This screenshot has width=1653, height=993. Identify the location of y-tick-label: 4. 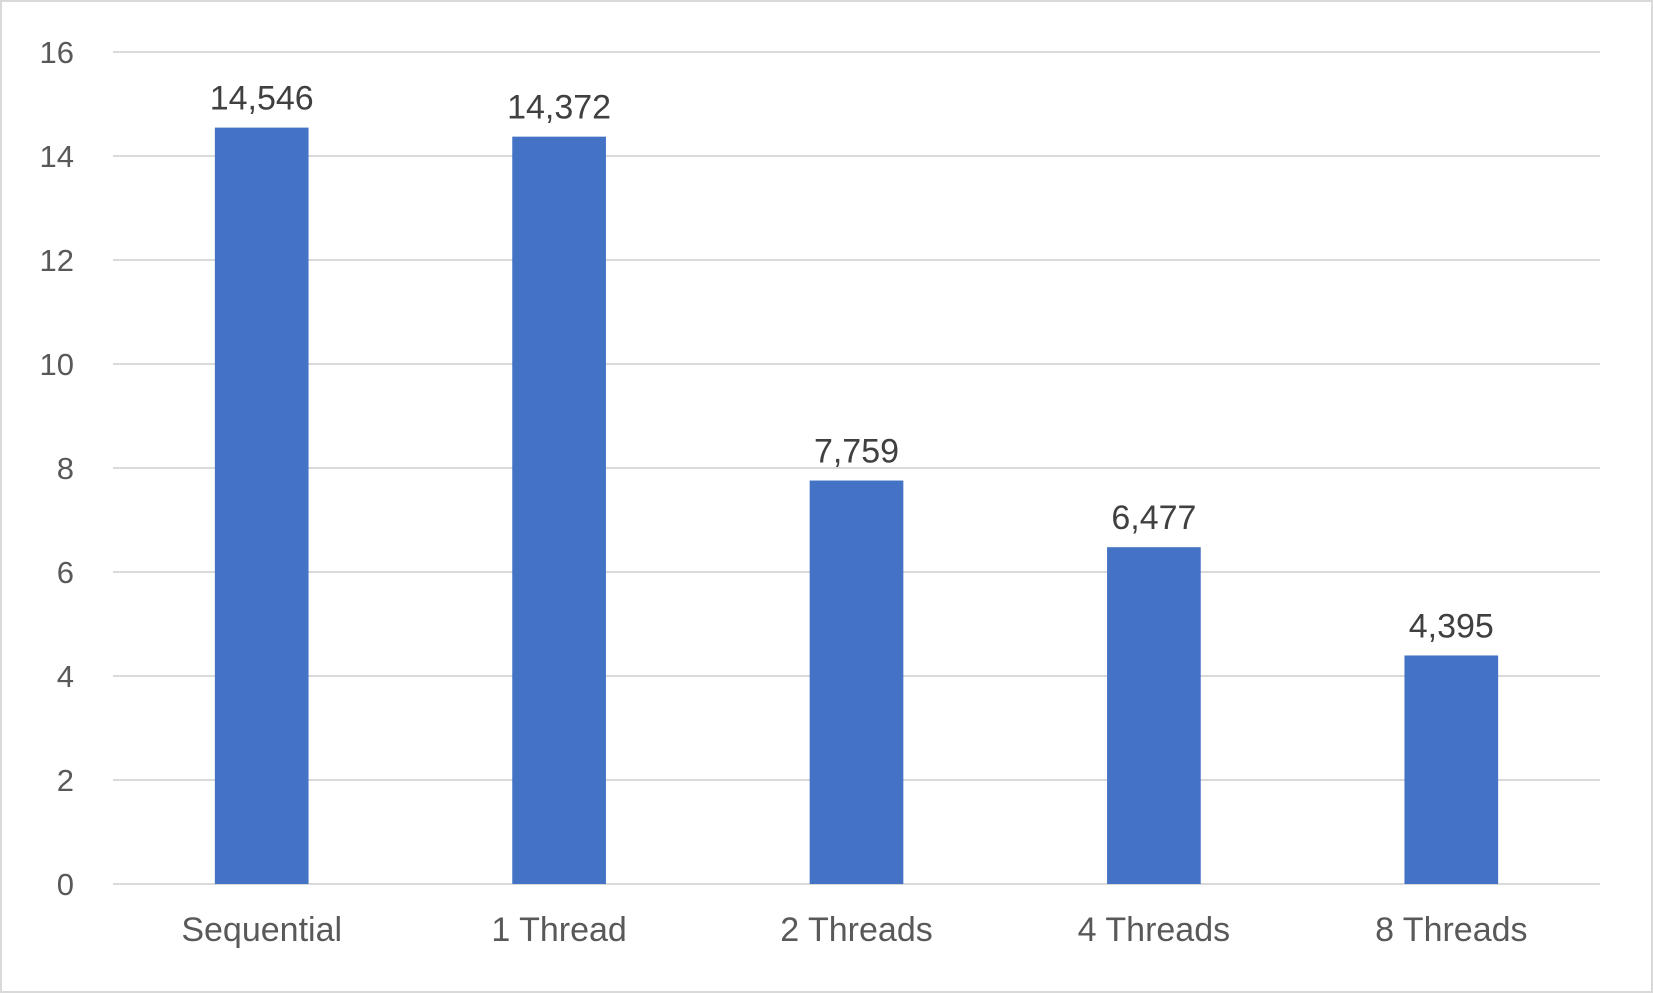
(65, 676).